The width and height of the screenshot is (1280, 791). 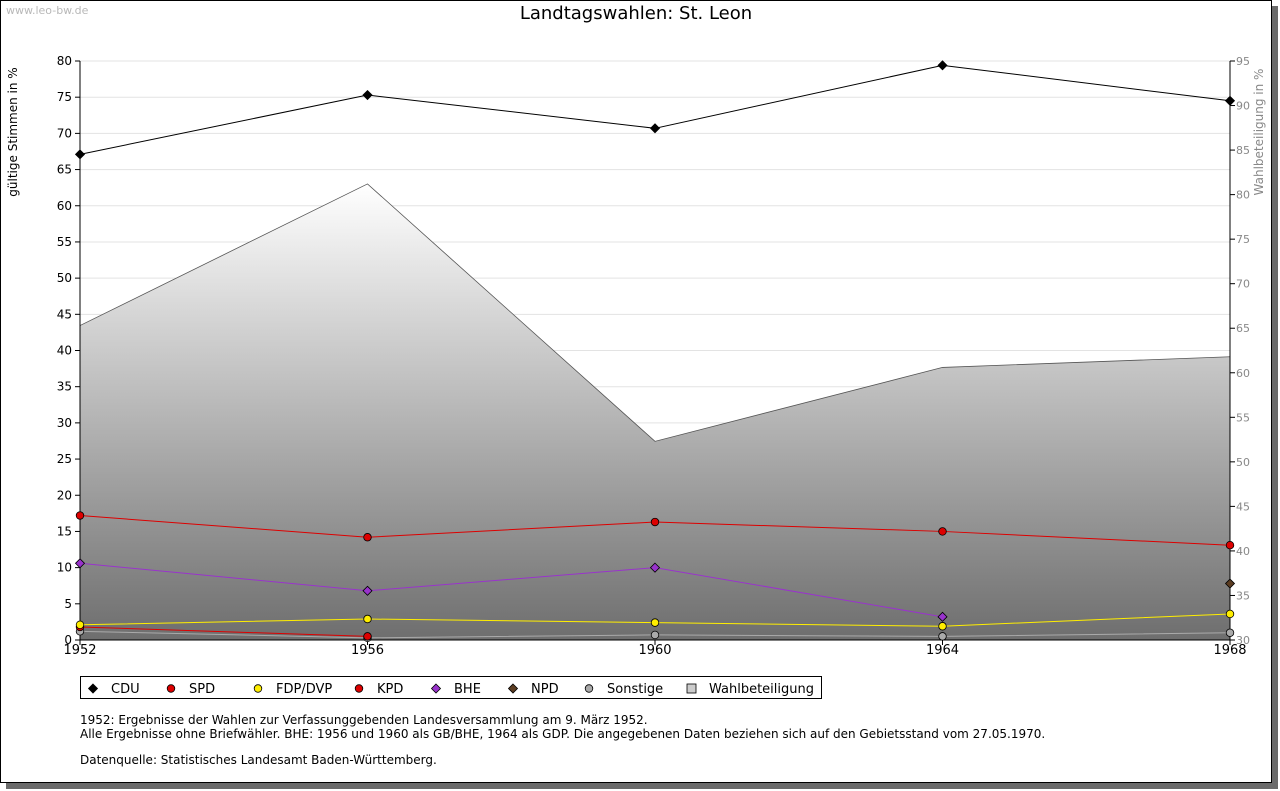 I want to click on x-tick-label: 1960, so click(x=654, y=650).